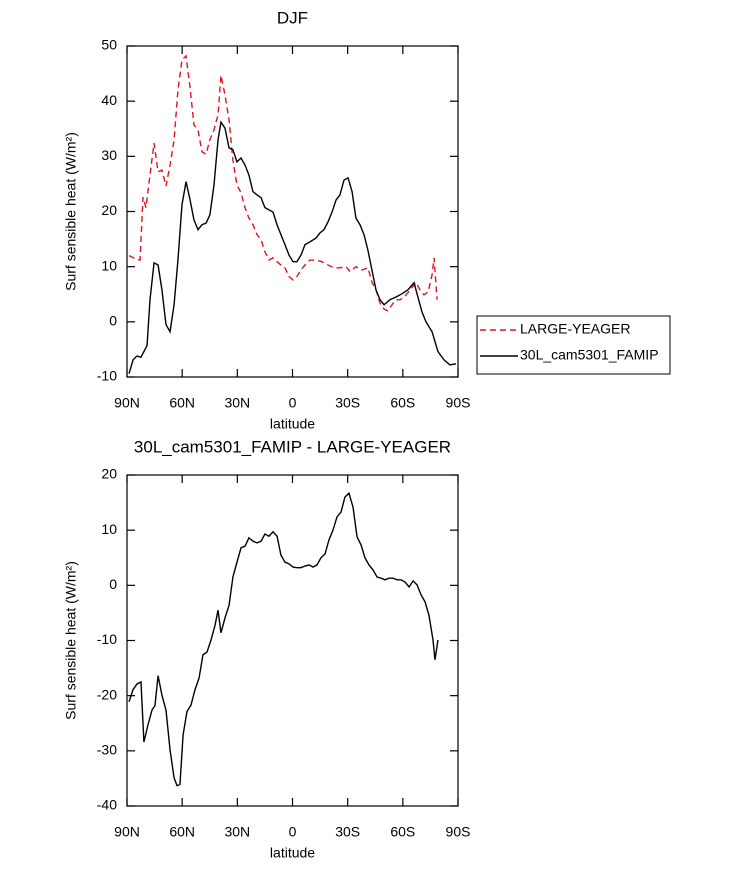  I want to click on legend-box, so click(573, 345).